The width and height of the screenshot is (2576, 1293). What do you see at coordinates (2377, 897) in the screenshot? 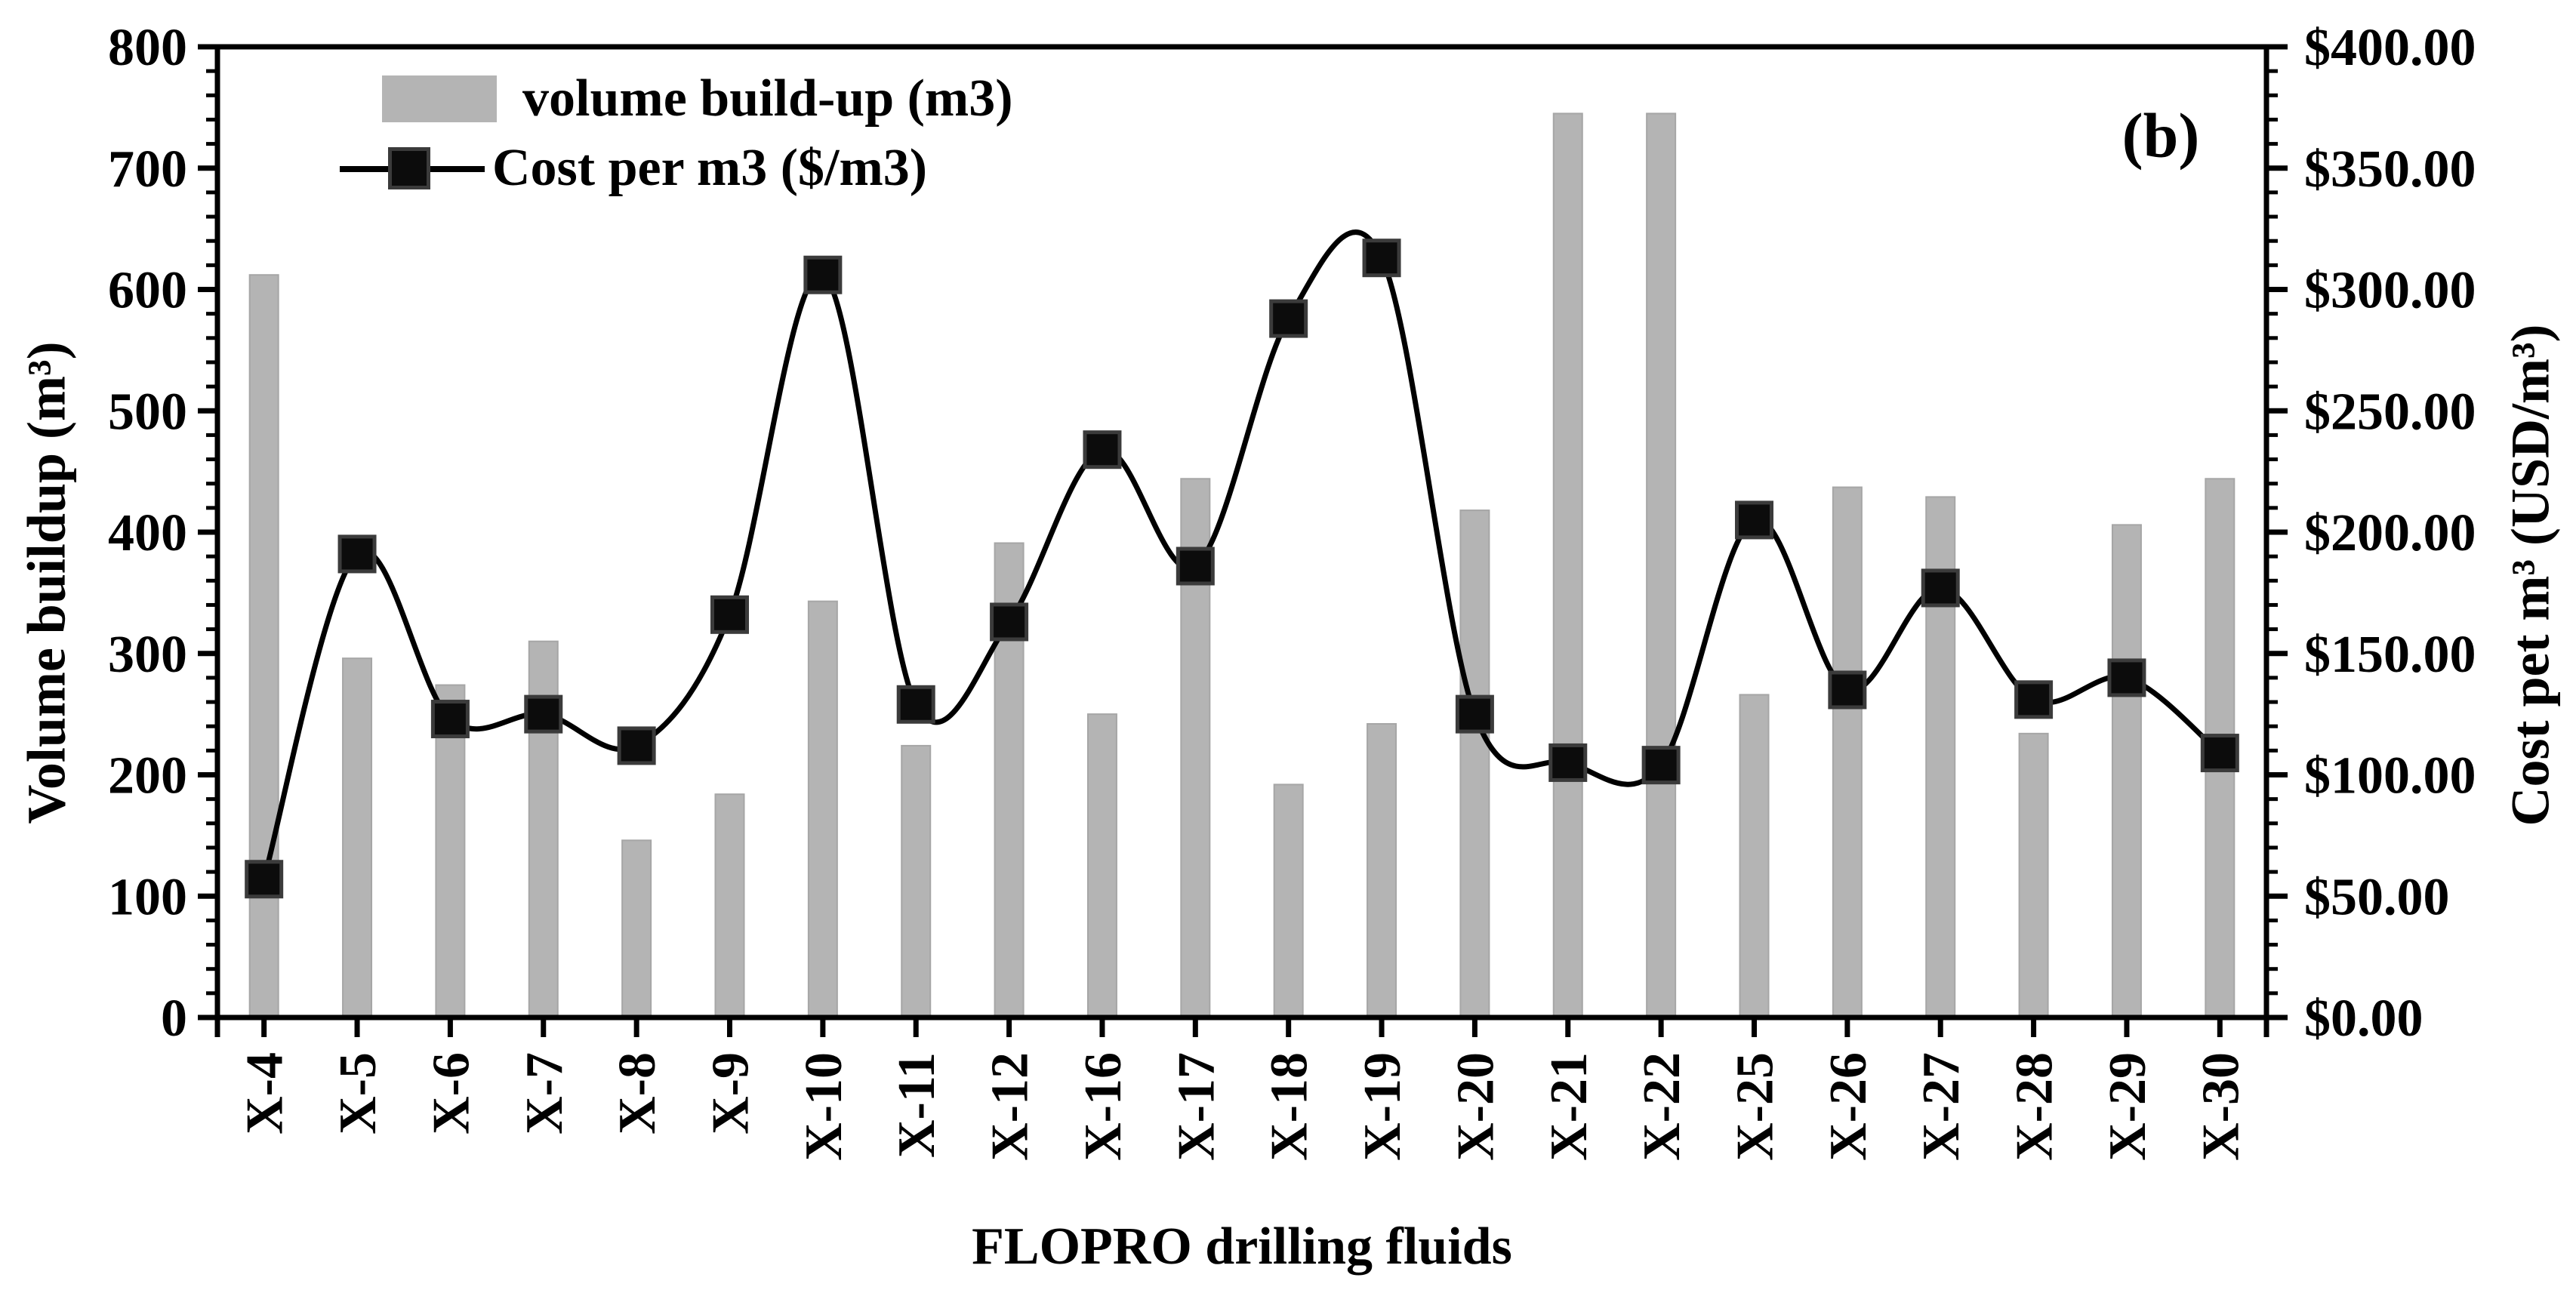
I see `right-axis-tick-label: $50.00` at bounding box center [2377, 897].